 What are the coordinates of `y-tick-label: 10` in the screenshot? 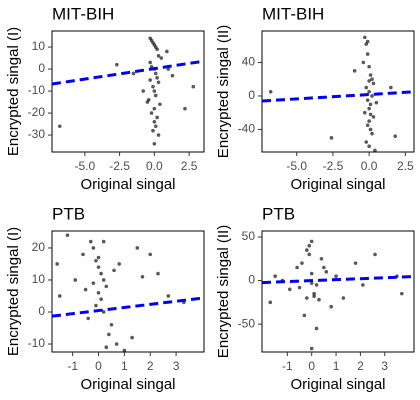 It's located at (39, 46).